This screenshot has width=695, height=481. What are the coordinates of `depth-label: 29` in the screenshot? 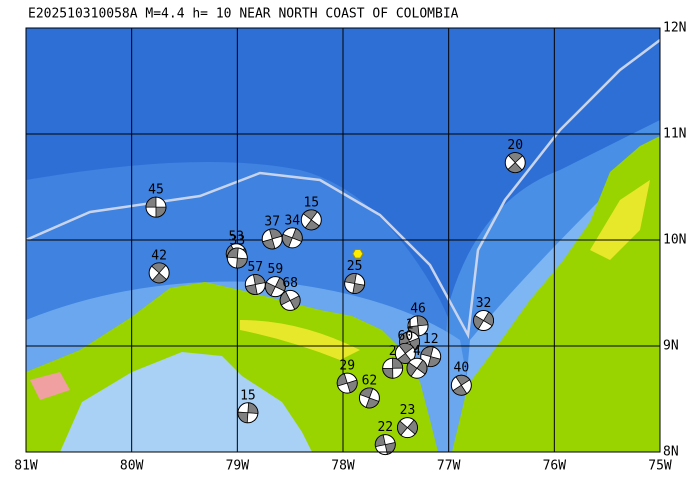 It's located at (347, 366).